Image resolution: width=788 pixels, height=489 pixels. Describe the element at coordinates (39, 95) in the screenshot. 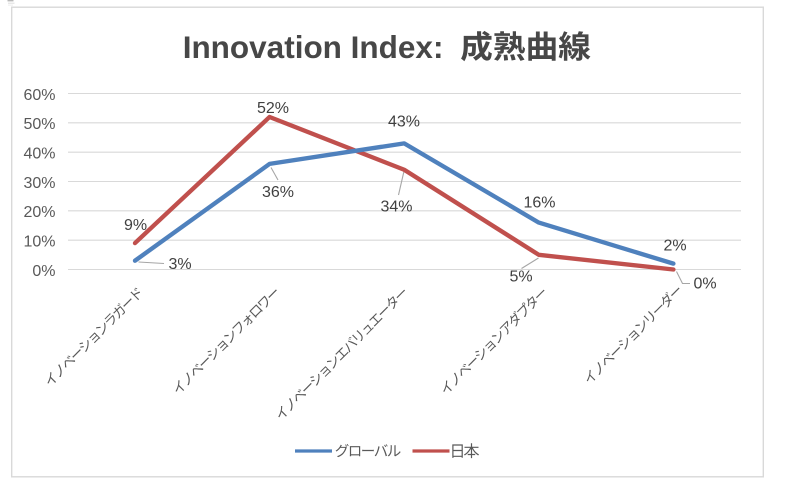

I see `svg-text: 60%` at that location.